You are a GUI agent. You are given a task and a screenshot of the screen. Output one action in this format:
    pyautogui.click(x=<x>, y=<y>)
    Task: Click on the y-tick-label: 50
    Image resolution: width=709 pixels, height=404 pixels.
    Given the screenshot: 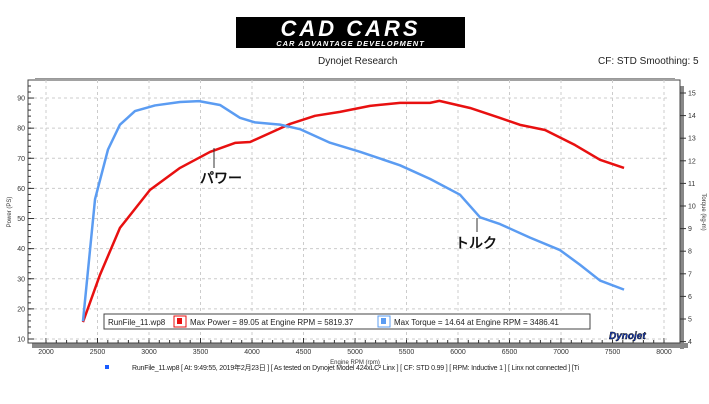 What is the action you would take?
    pyautogui.click(x=21, y=219)
    